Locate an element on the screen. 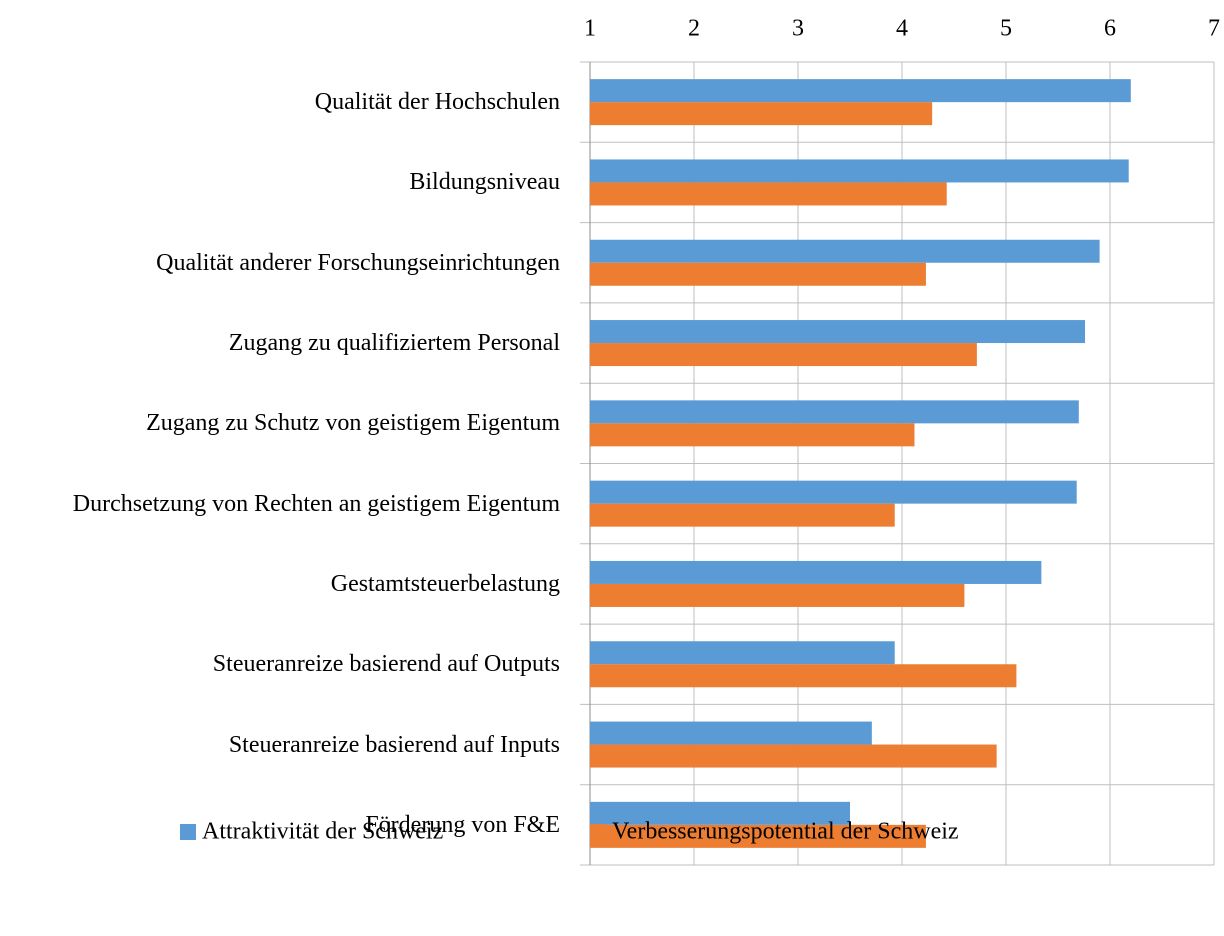  category-label-box: Qualität anderer Forschungseinrichtungen is located at coordinates (280, 263).